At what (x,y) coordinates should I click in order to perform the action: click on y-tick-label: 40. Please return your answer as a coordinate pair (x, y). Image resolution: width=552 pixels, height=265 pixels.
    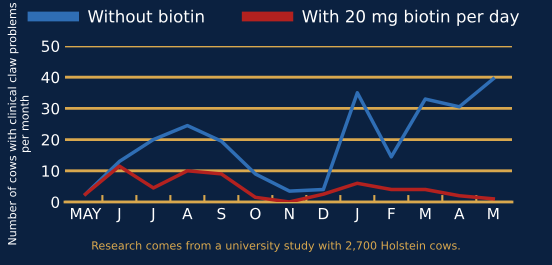
    Looking at the image, I should click on (50, 78).